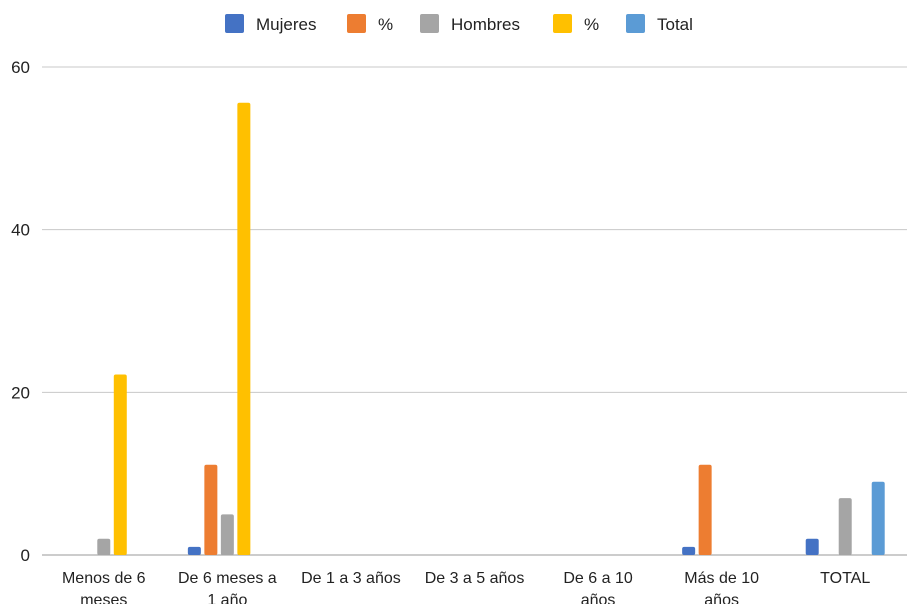  What do you see at coordinates (597, 578) in the screenshot?
I see `x-category-label: De 6 a 10` at bounding box center [597, 578].